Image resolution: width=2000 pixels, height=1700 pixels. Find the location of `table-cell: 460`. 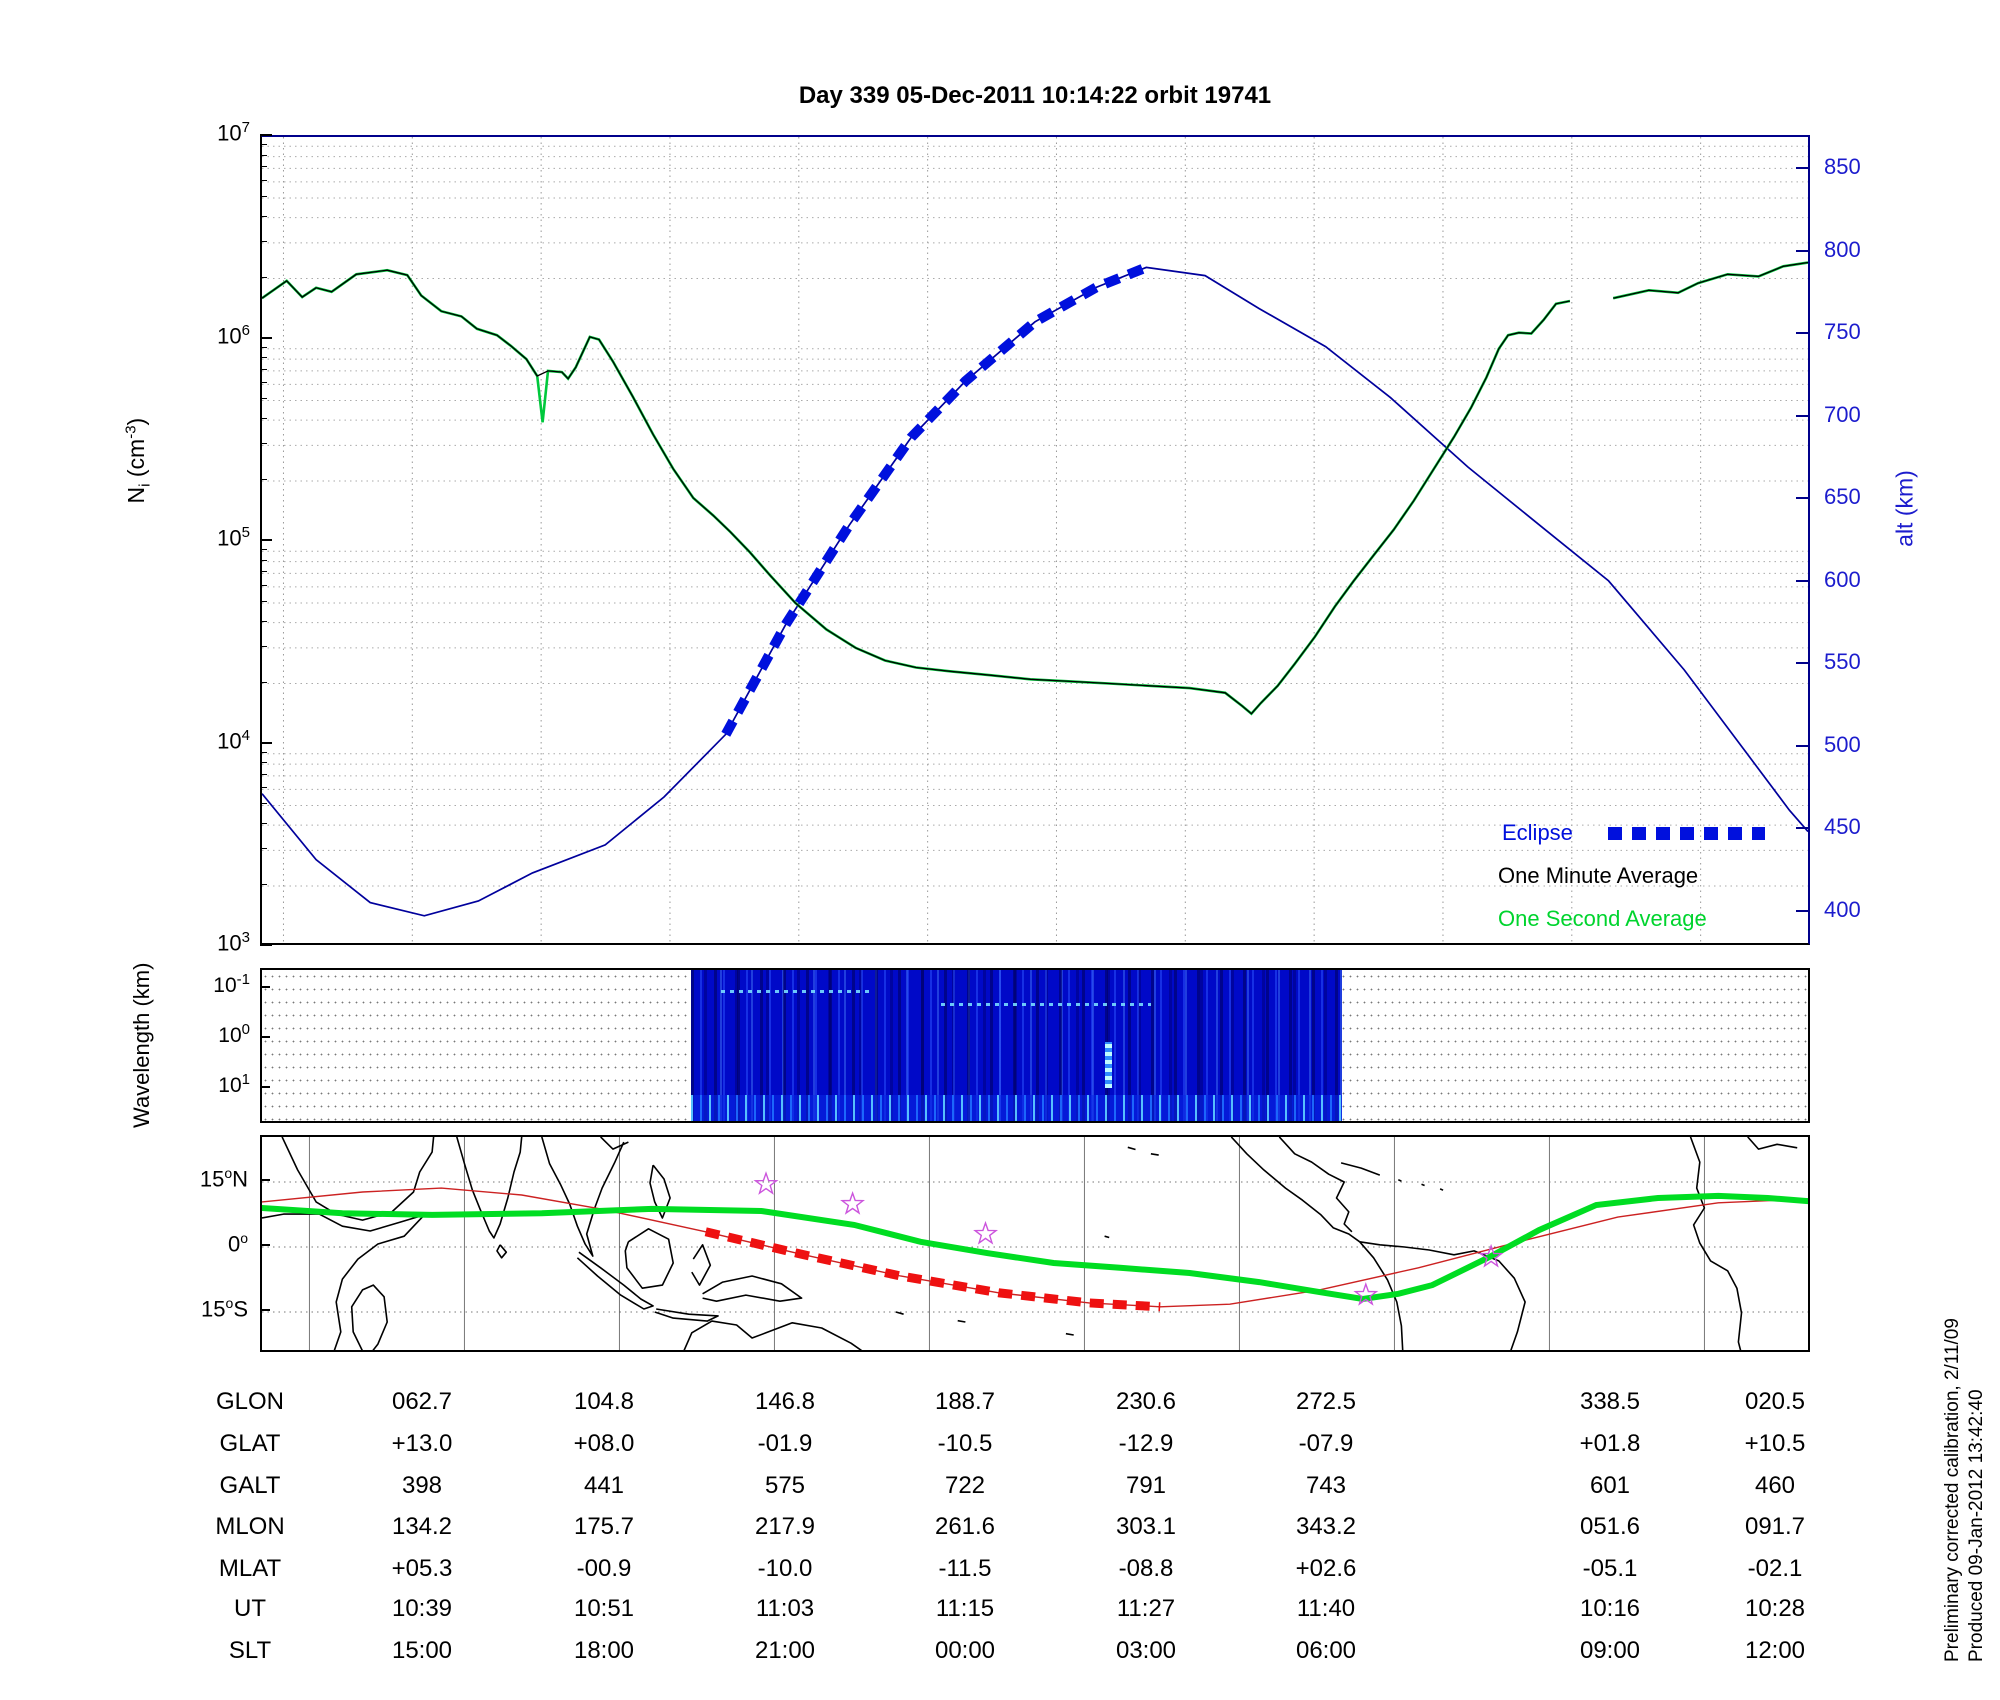

table-cell: 460 is located at coordinates (1775, 1485).